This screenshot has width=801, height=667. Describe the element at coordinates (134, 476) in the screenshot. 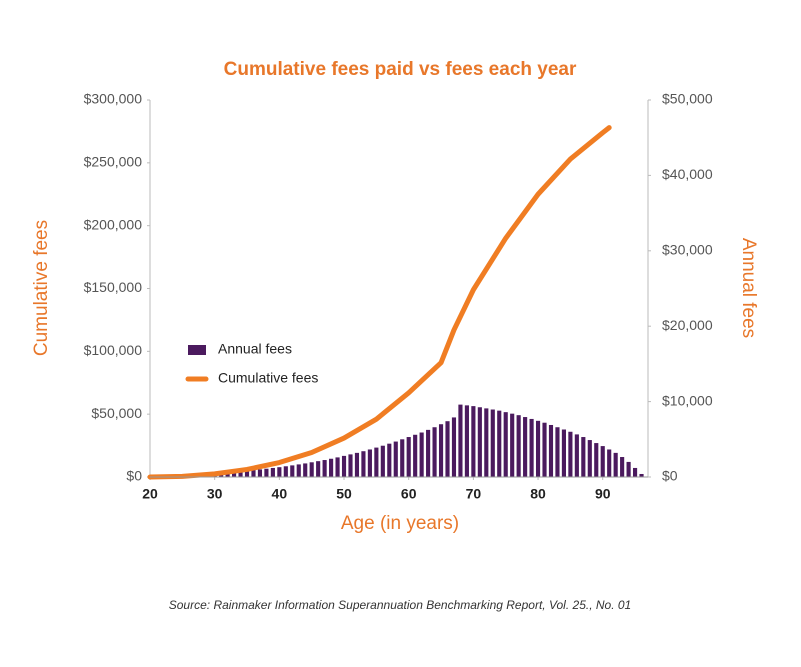

I see `y-tick-label: $0` at that location.